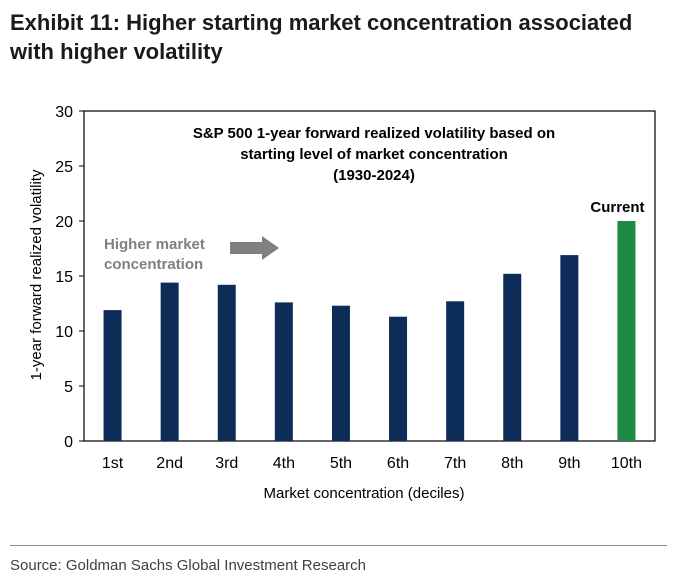  I want to click on bar-10th, so click(626, 331).